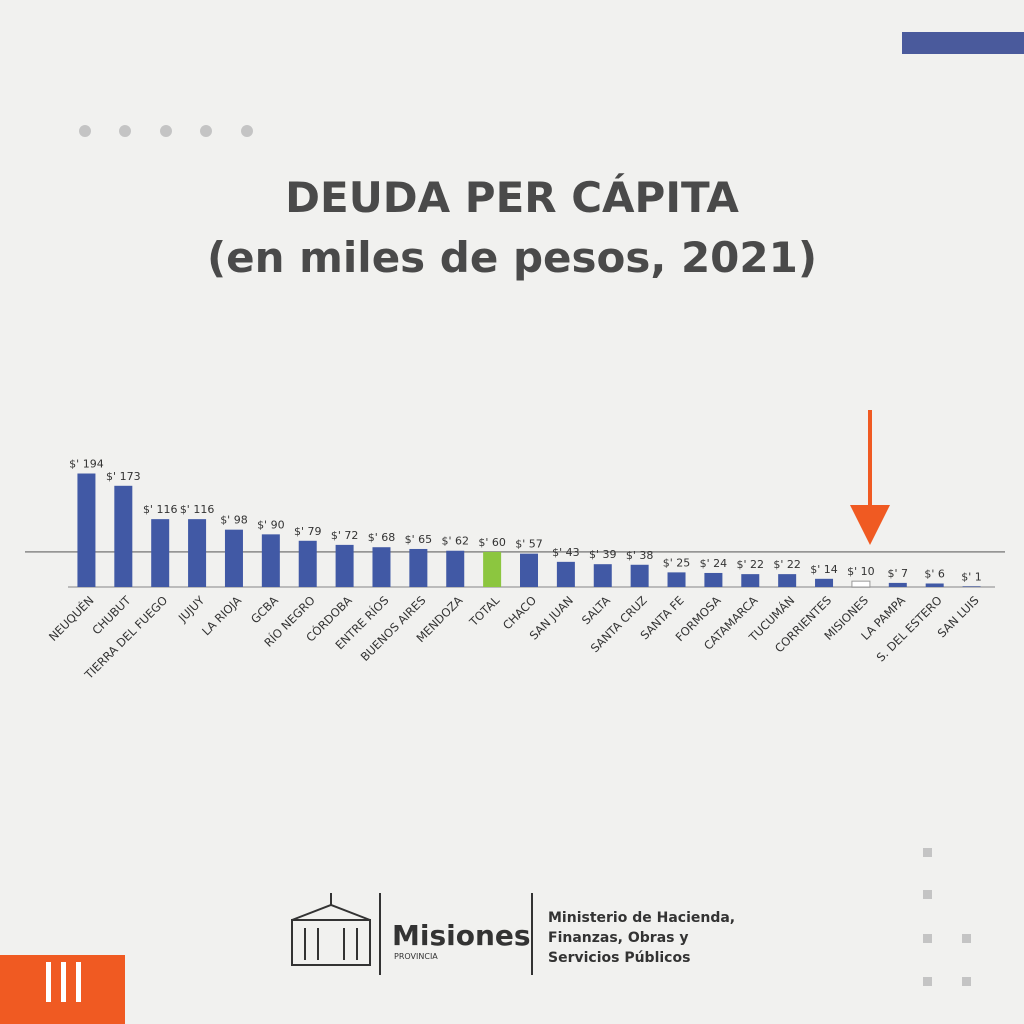 The image size is (1024, 1024). I want to click on arrow-head, so click(870, 525).